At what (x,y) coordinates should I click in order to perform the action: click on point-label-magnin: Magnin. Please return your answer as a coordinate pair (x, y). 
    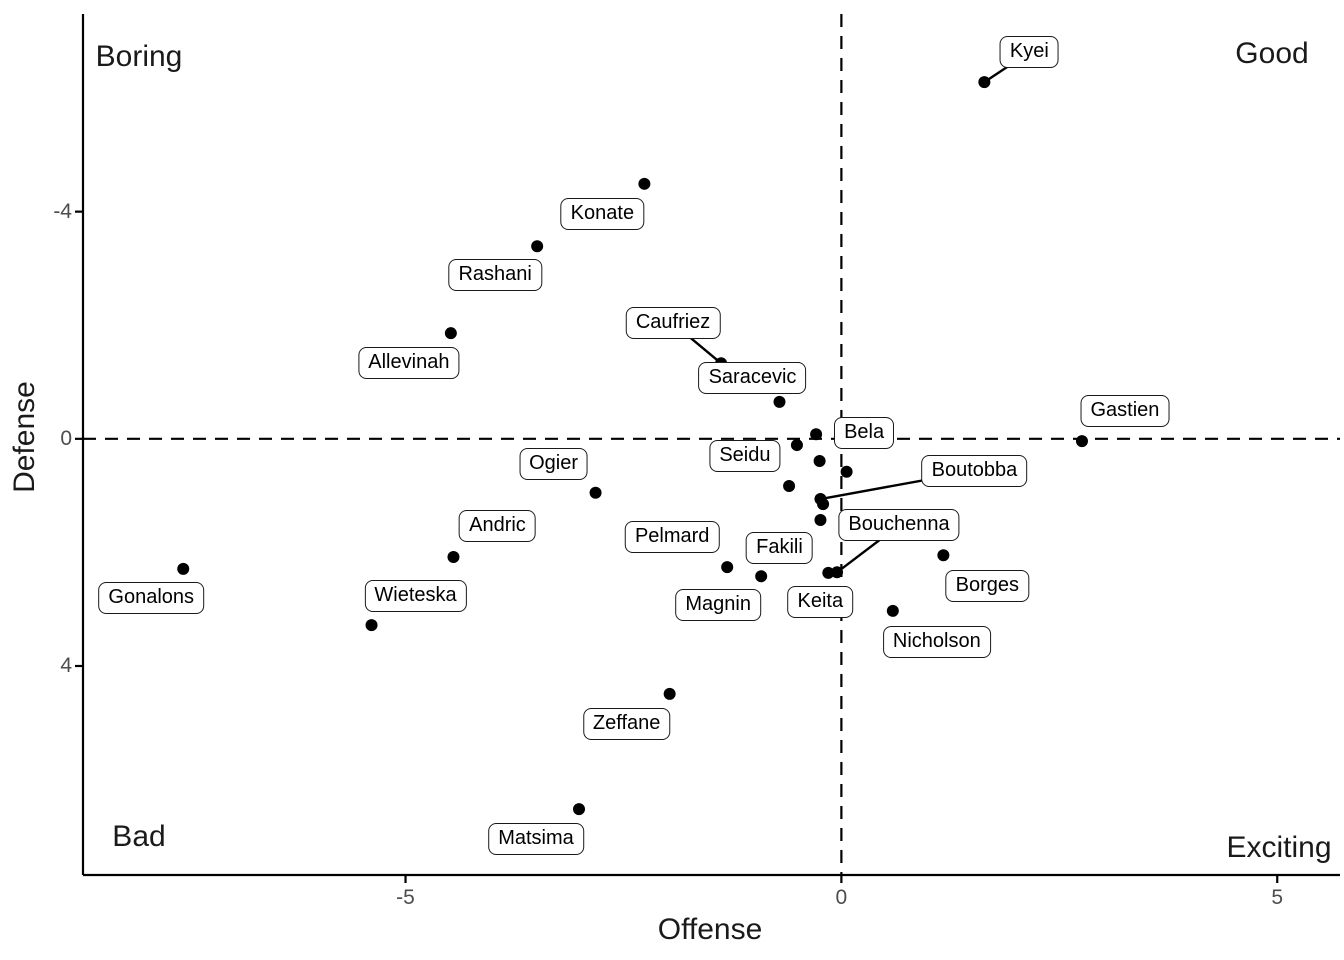
    Looking at the image, I should click on (718, 605).